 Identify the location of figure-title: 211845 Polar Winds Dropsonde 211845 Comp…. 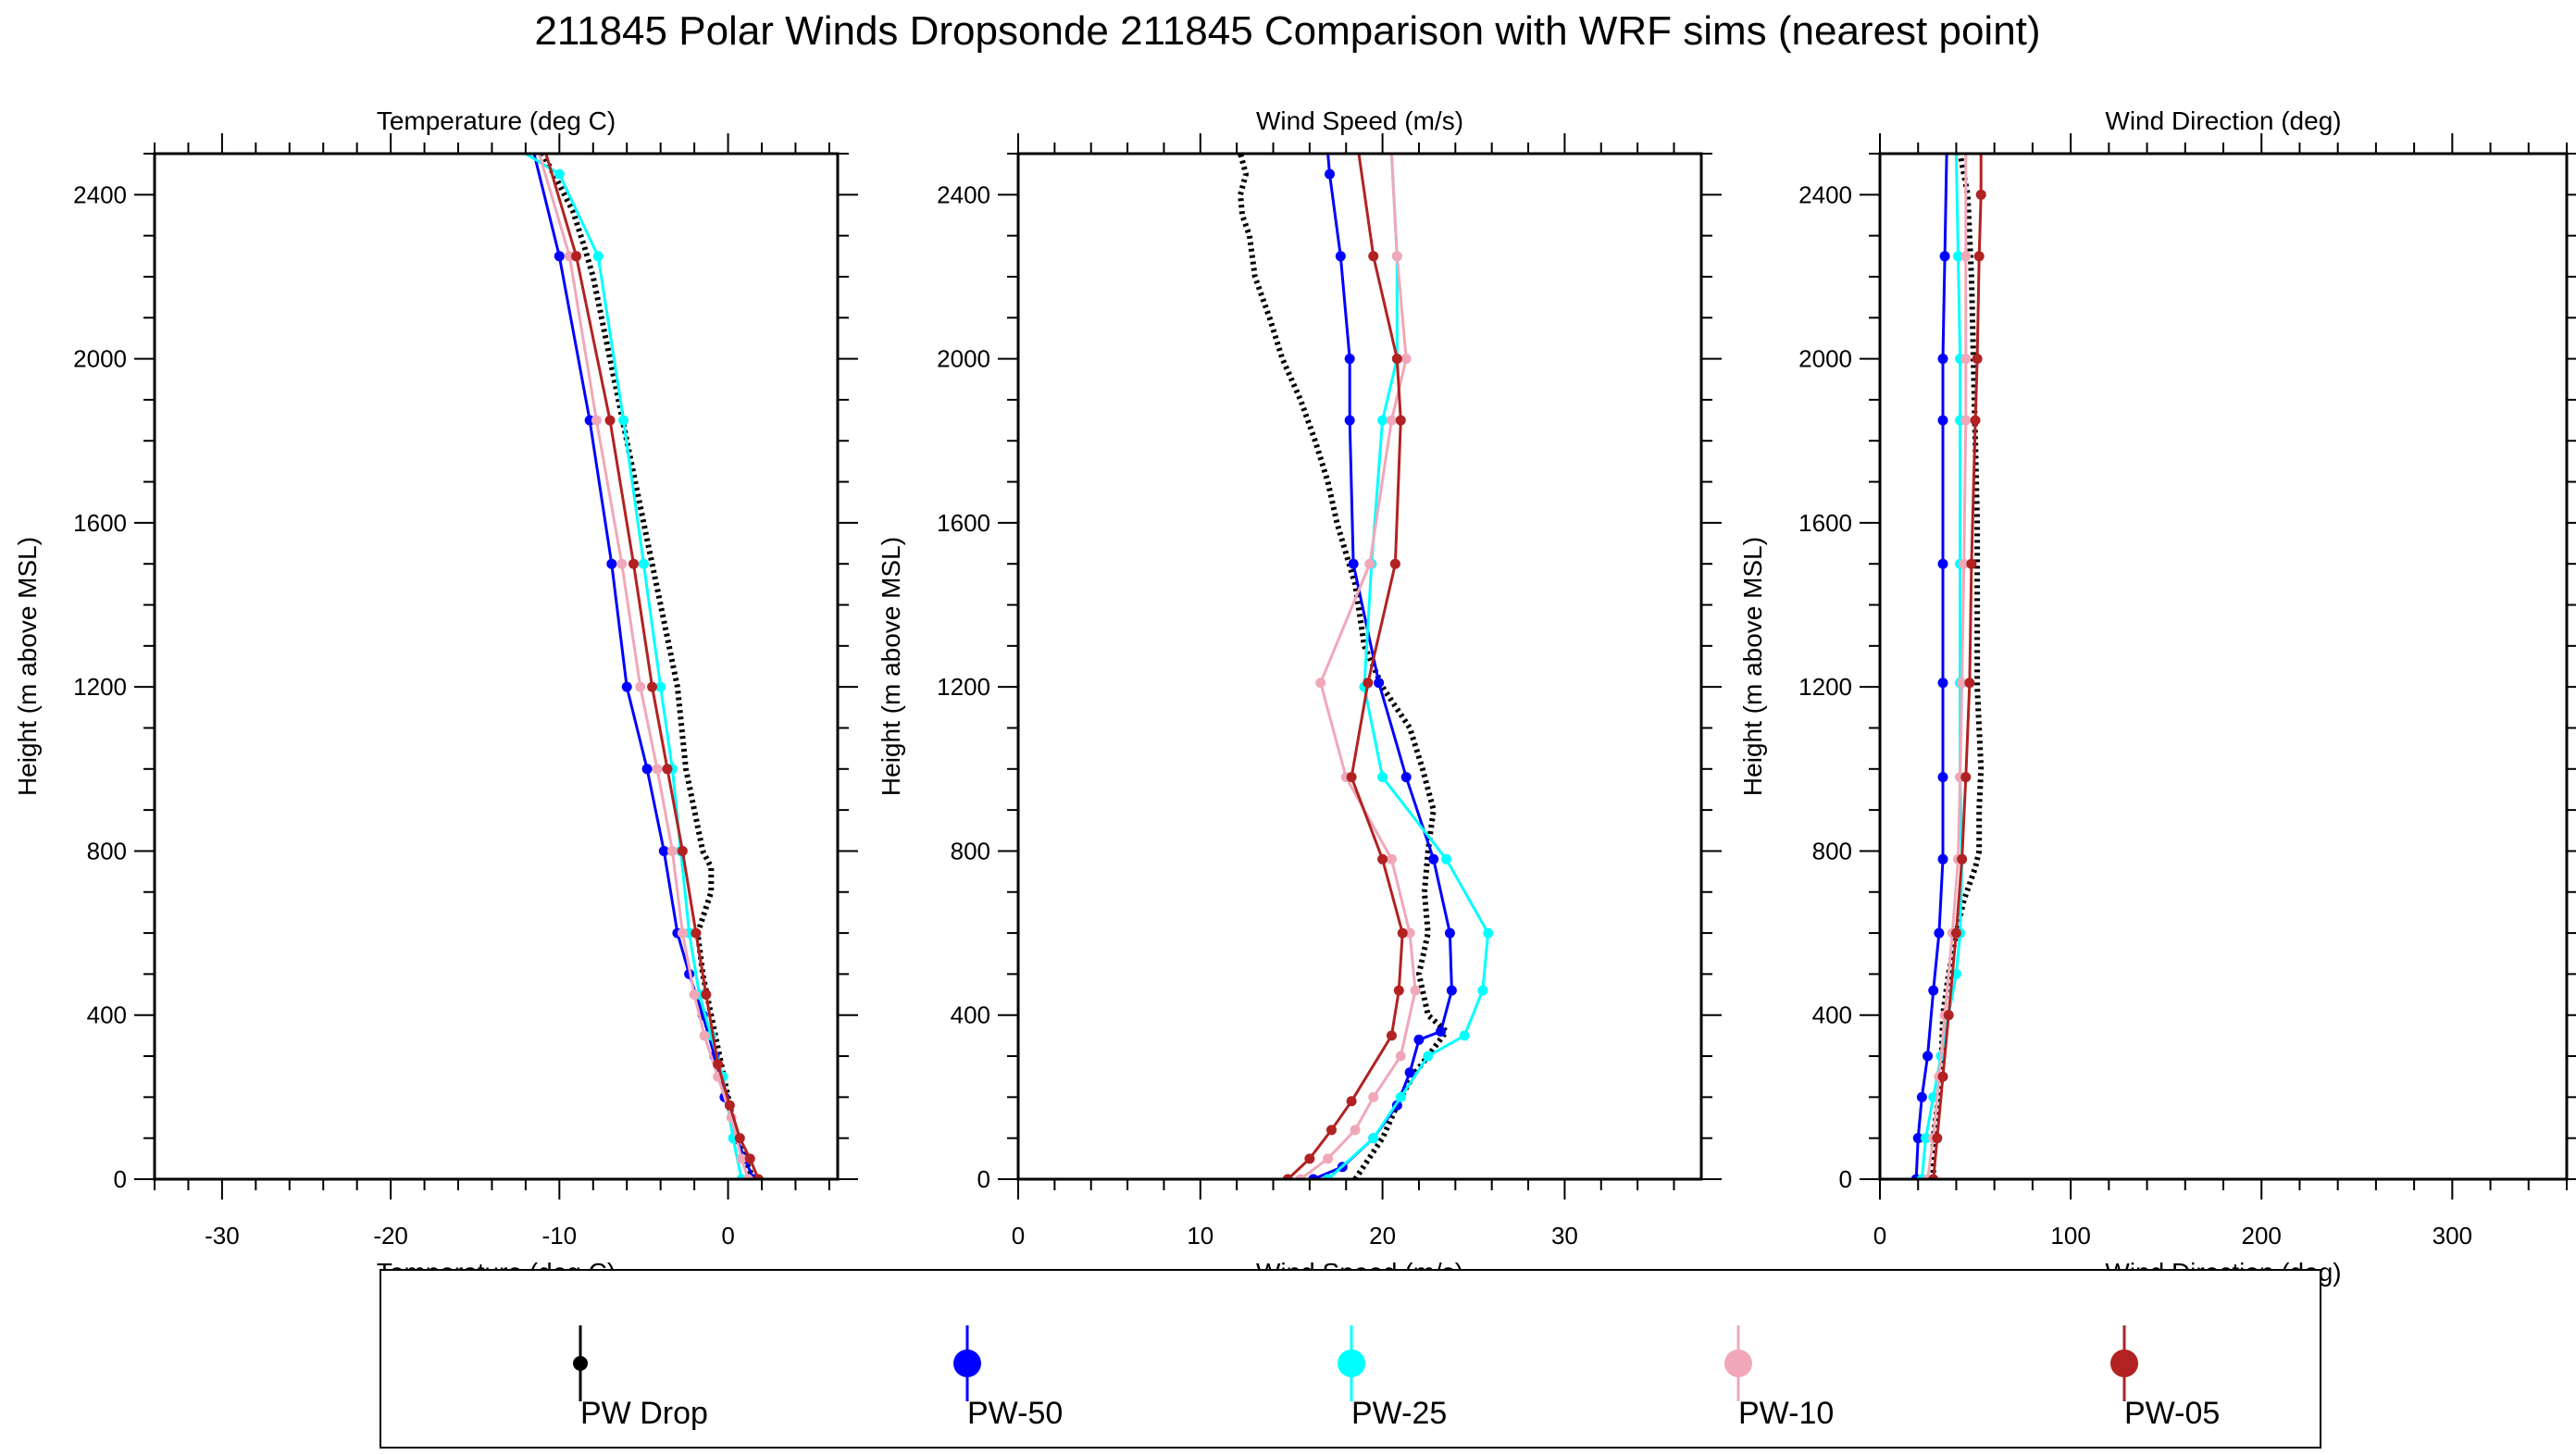
(1287, 31).